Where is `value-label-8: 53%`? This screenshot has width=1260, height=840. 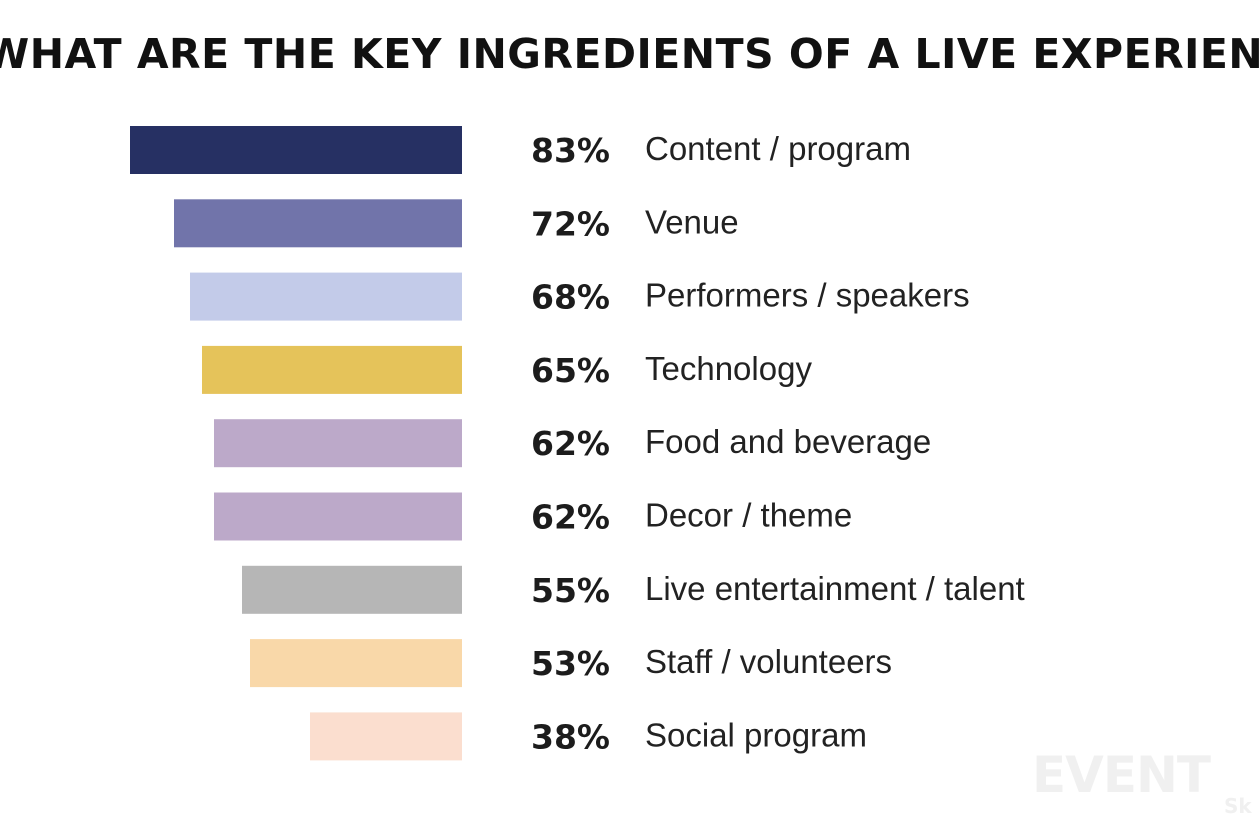 value-label-8: 53% is located at coordinates (570, 663).